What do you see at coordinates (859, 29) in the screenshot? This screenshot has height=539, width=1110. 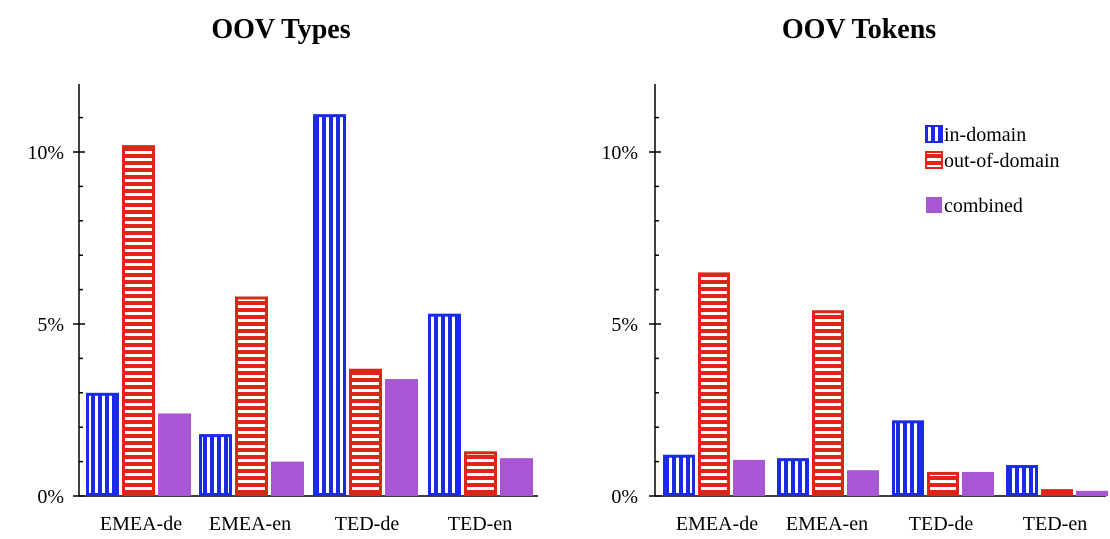 I see `chart-title-oov-tokens: OOV Tokens` at bounding box center [859, 29].